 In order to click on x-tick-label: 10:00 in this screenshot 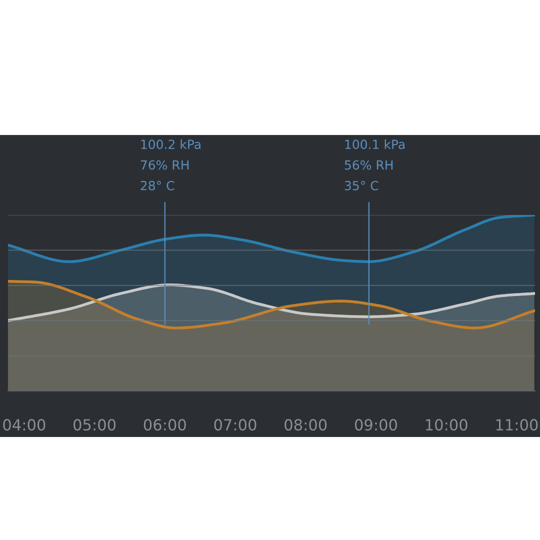, I will do `click(447, 425)`.